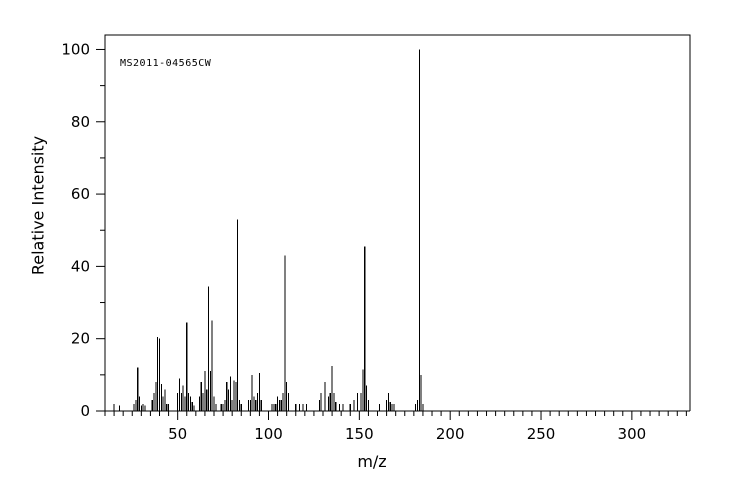  What do you see at coordinates (166, 63) in the screenshot?
I see `series-label: MS2011-04565CW` at bounding box center [166, 63].